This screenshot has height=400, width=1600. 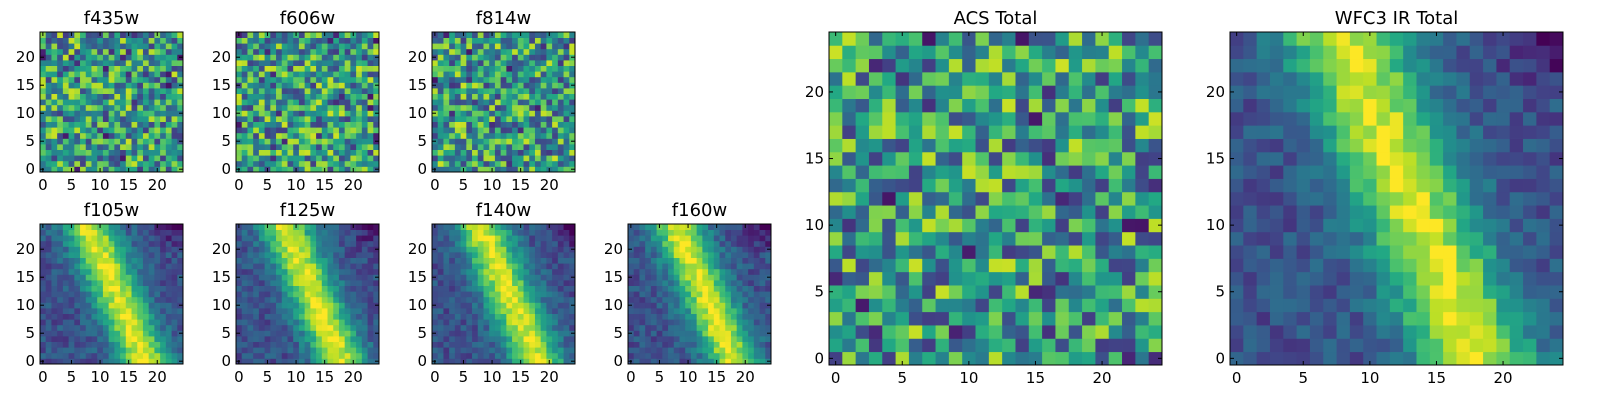 I want to click on x-tick-label: 10, so click(x=296, y=185).